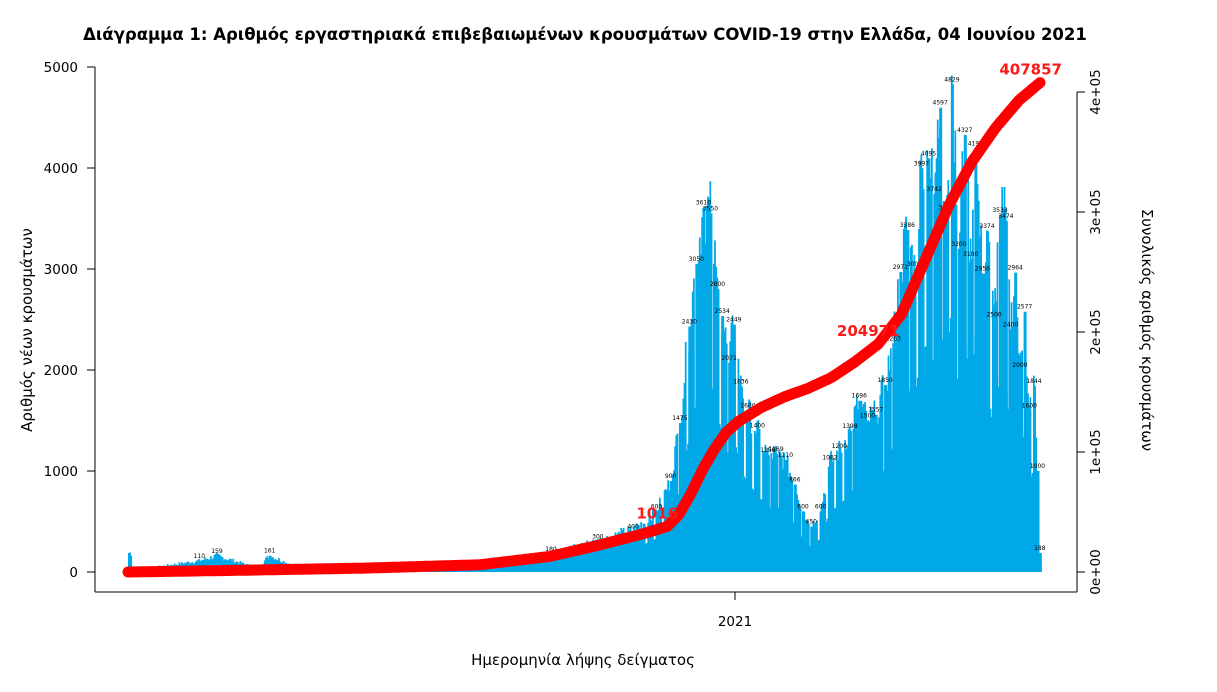  Describe the element at coordinates (958, 244) in the screenshot. I see `bar-value-label: 3200` at that location.